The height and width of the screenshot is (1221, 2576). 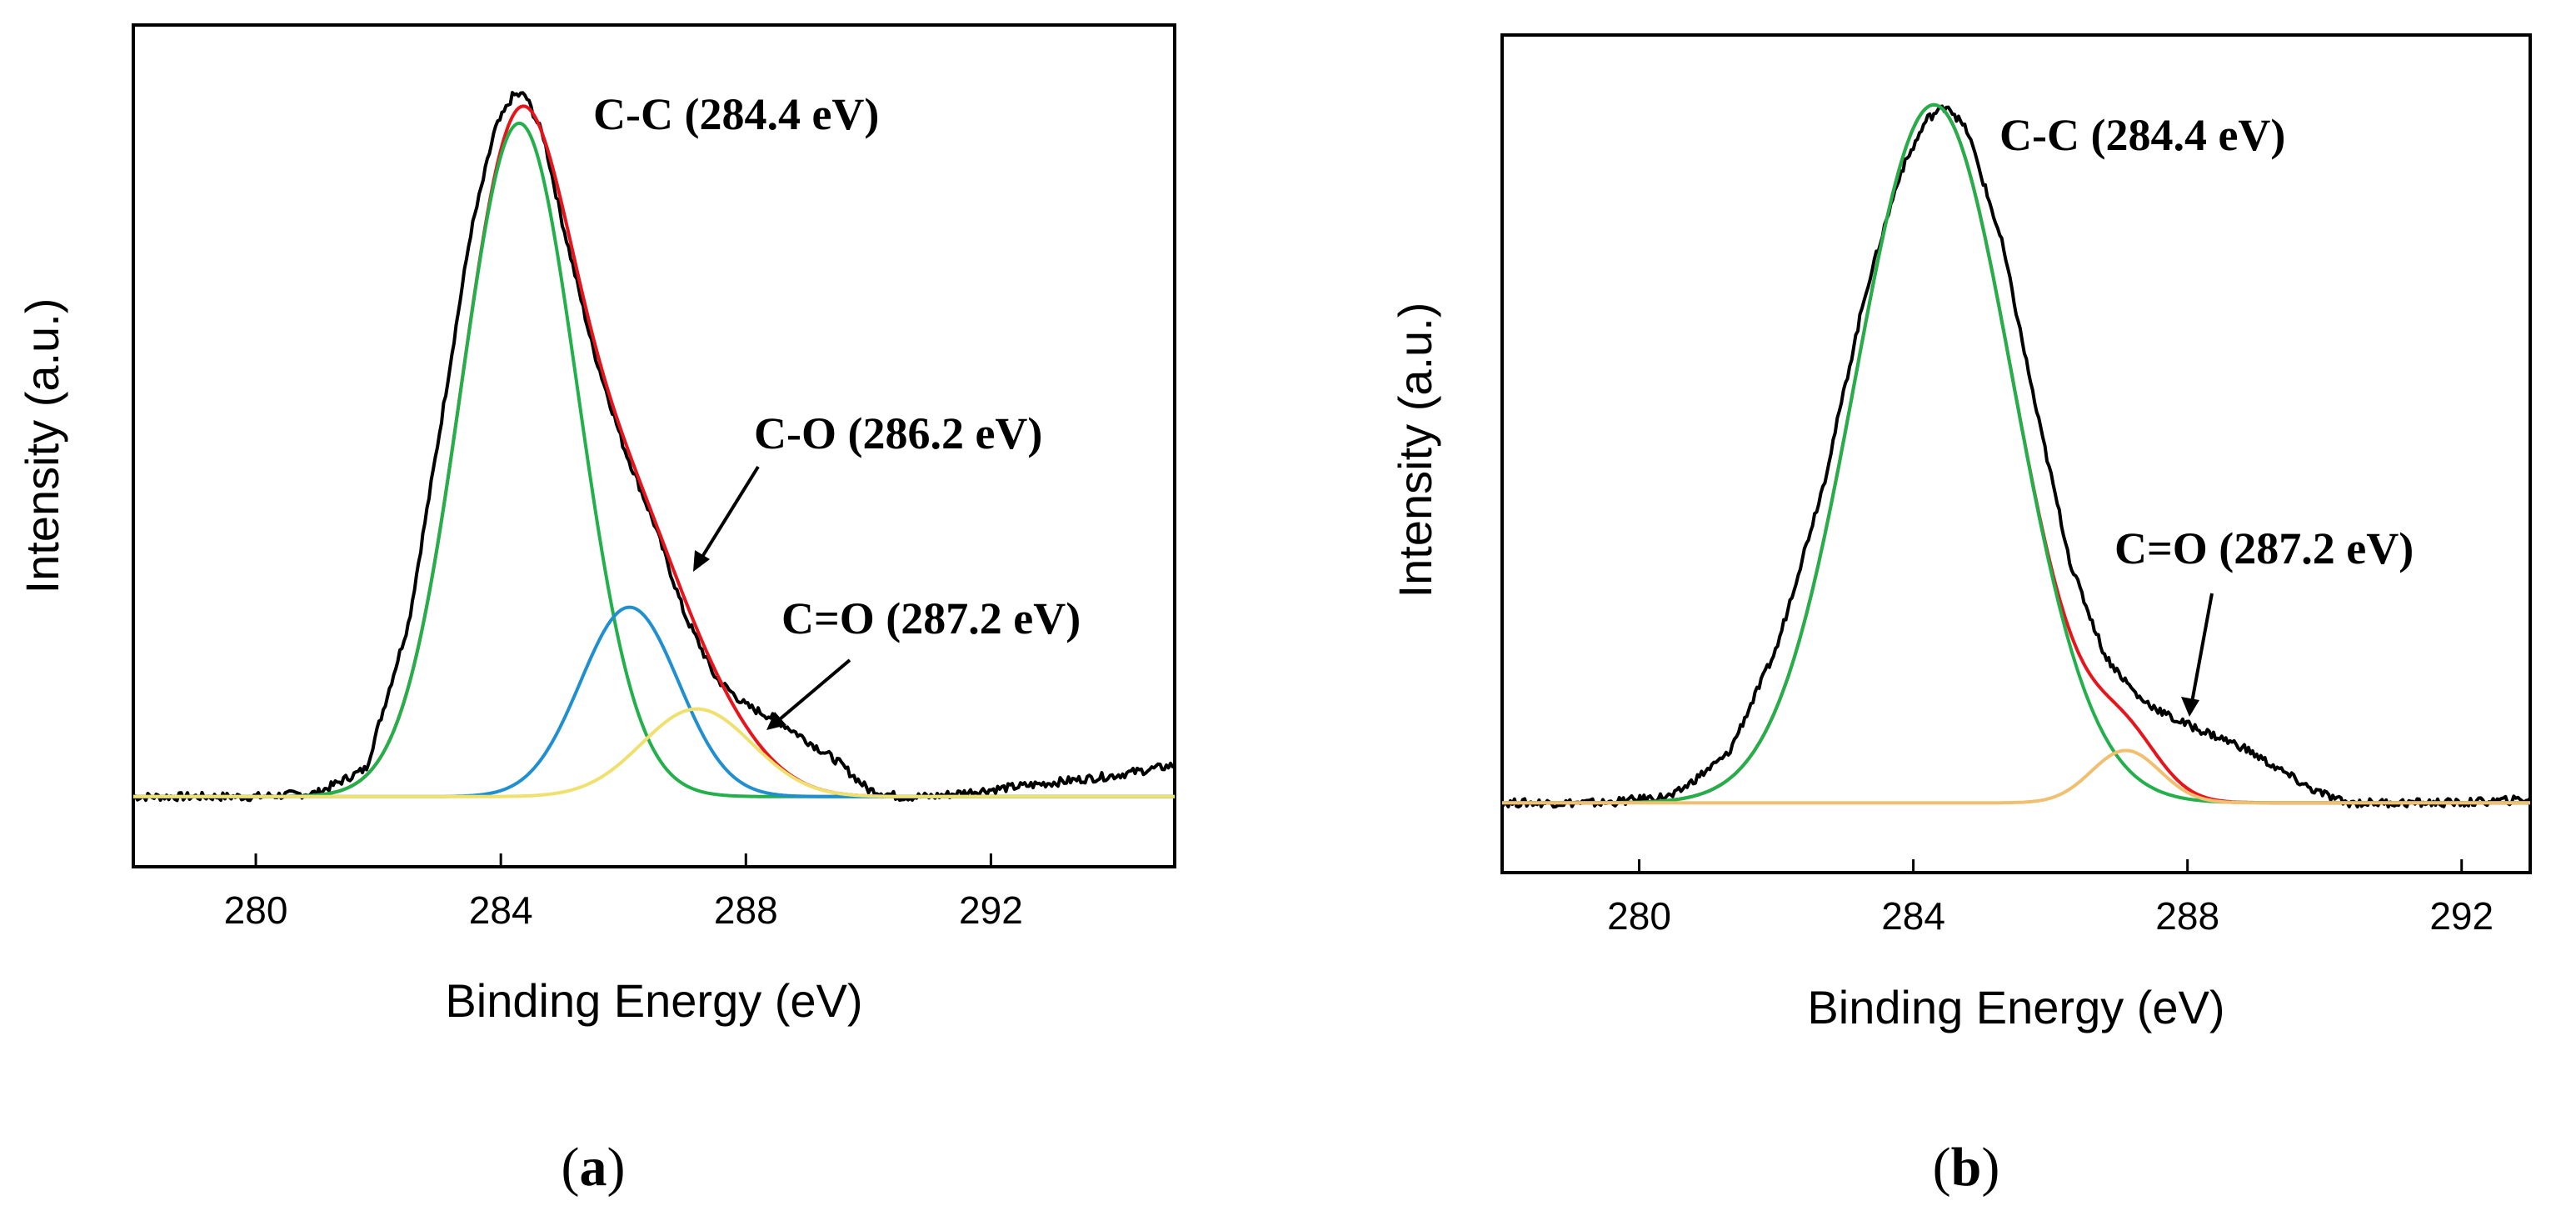 What do you see at coordinates (746, 910) in the screenshot?
I see `panel-a-x-tick-label: 288` at bounding box center [746, 910].